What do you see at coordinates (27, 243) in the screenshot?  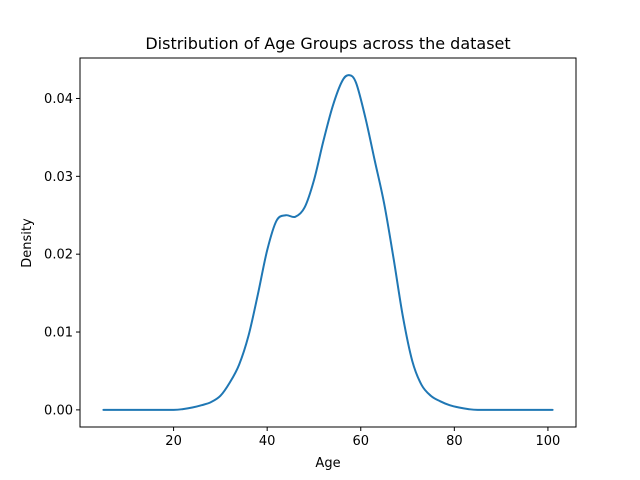 I see `y-axis-label: Density` at bounding box center [27, 243].